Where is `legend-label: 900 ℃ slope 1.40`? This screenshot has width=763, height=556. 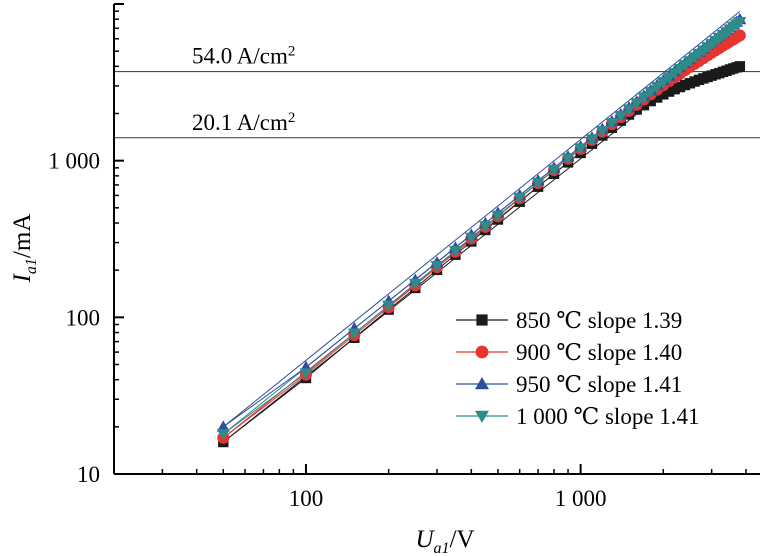
legend-label: 900 ℃ slope 1.40 is located at coordinates (599, 352).